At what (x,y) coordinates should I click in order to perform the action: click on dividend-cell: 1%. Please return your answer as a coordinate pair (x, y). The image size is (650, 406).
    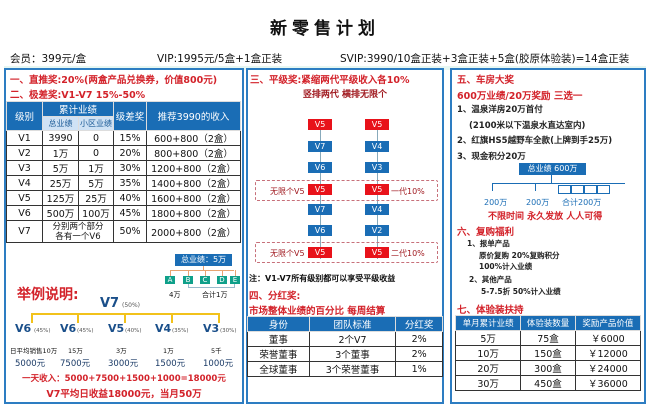
    Looking at the image, I should click on (419, 369).